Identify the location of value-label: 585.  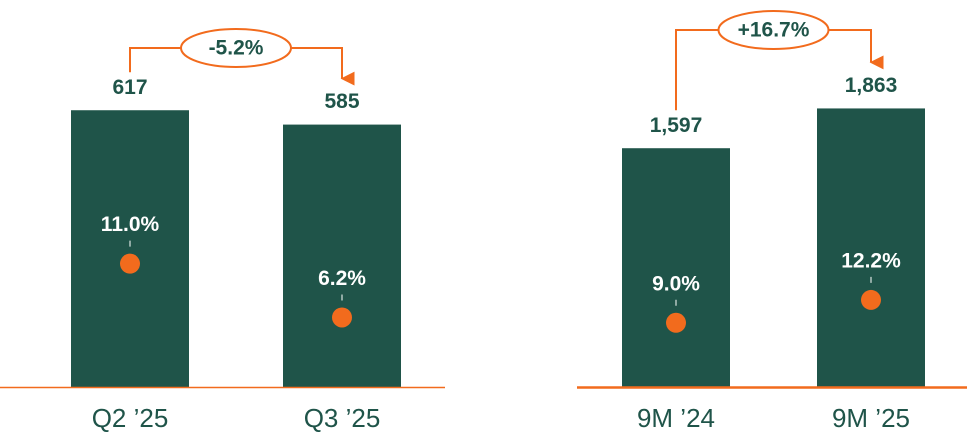
(341, 101).